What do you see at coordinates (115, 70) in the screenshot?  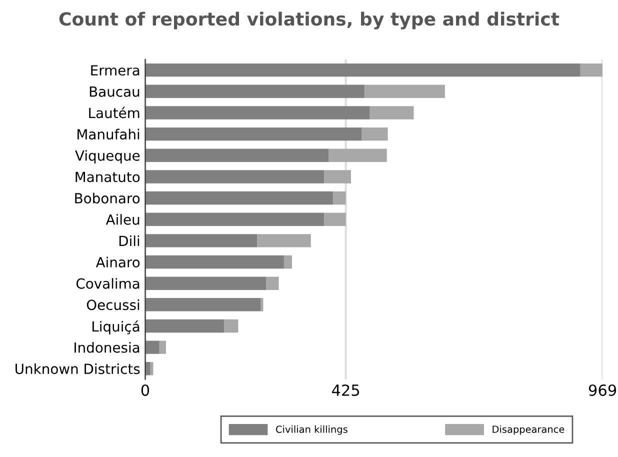 I see `y-tick-label: Ermera` at bounding box center [115, 70].